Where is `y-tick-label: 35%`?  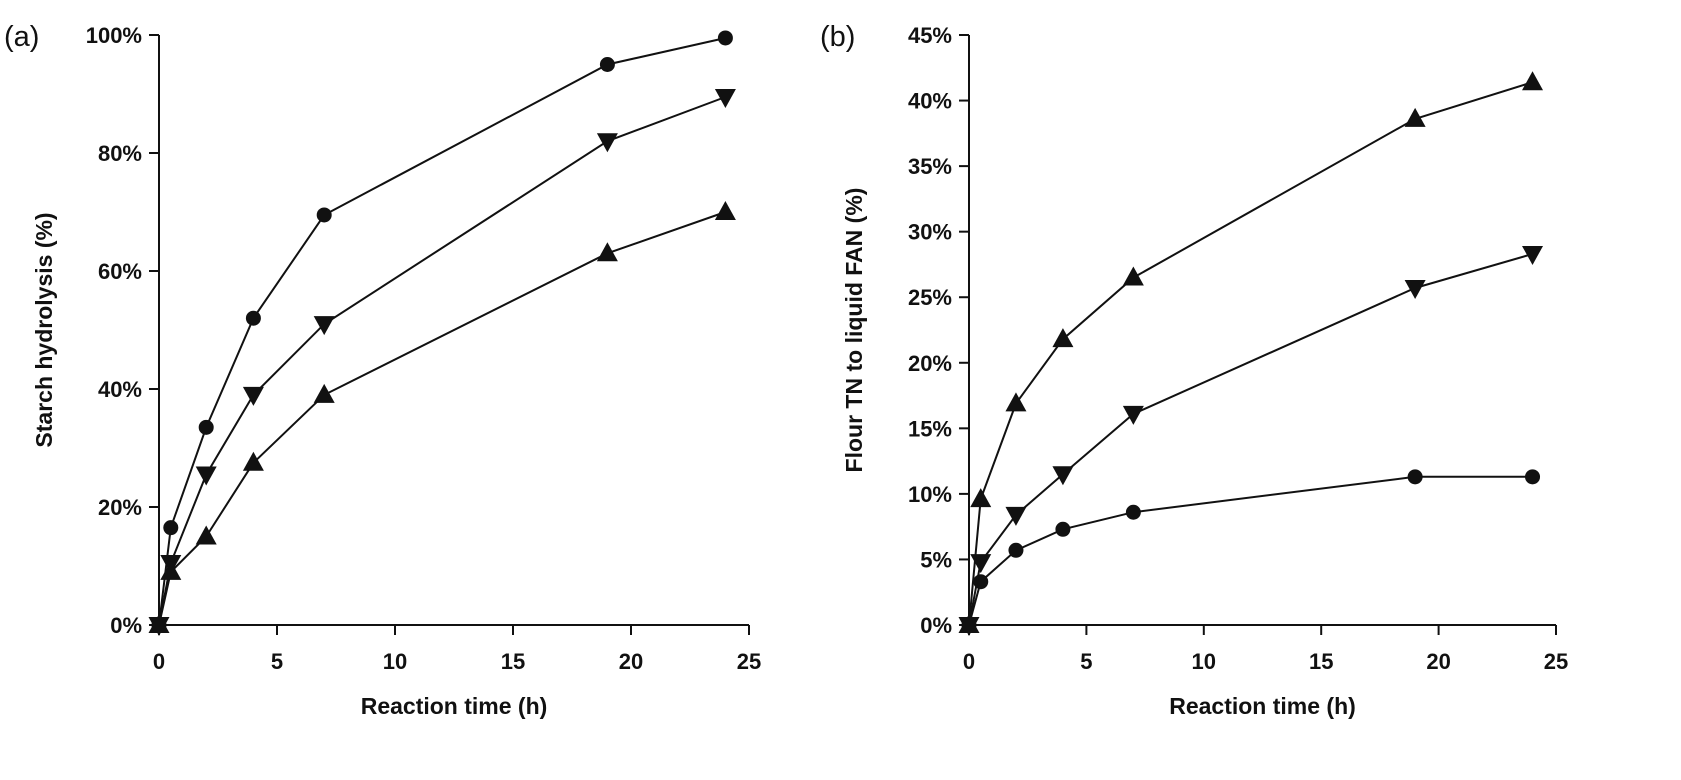 y-tick-label: 35% is located at coordinates (930, 166).